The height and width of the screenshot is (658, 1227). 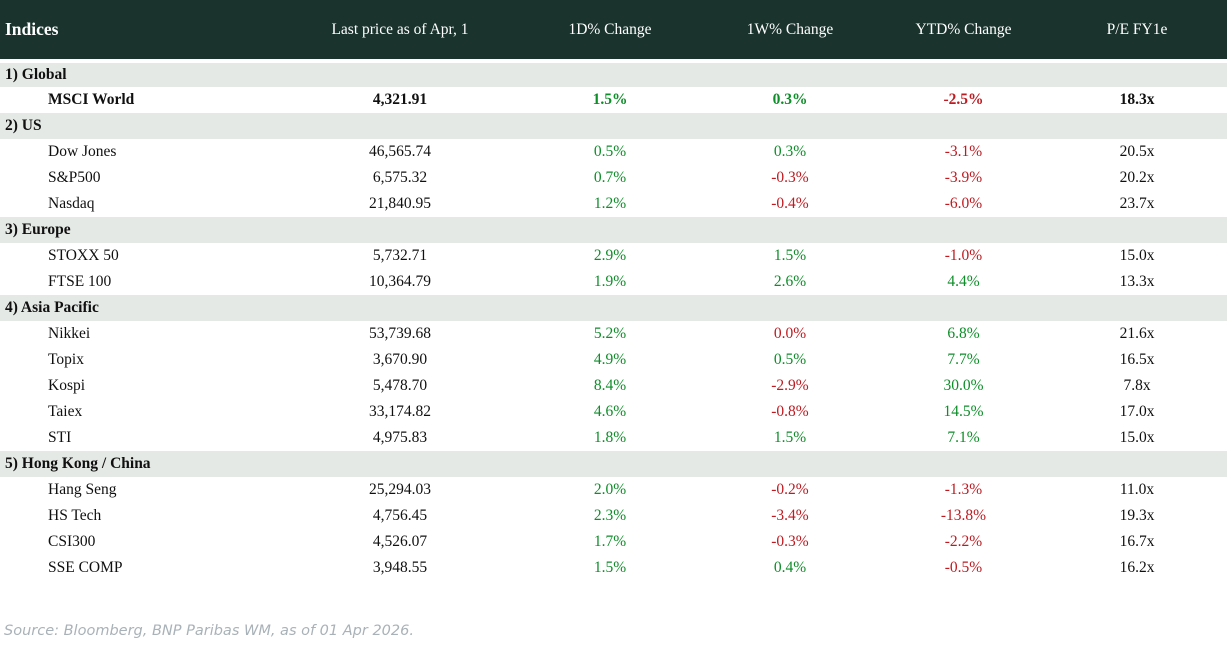 What do you see at coordinates (1137, 99) in the screenshot?
I see `pe-cell: 18.3x` at bounding box center [1137, 99].